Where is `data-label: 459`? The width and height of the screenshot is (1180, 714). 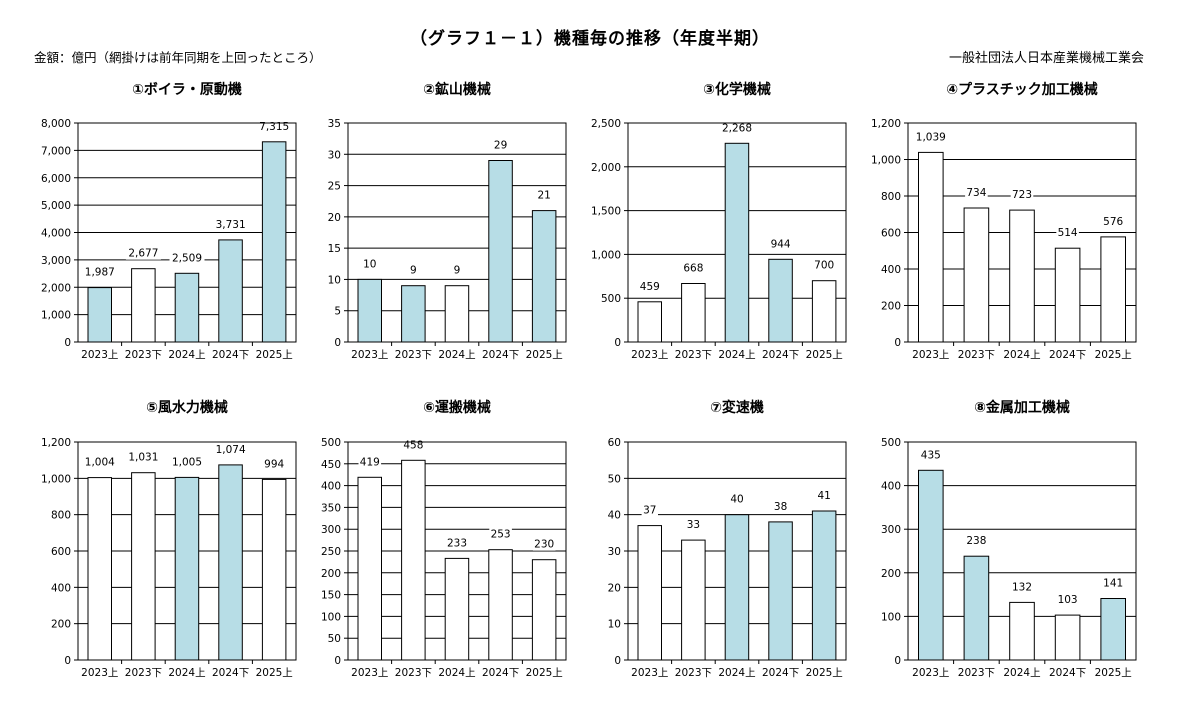
data-label: 459 is located at coordinates (650, 287).